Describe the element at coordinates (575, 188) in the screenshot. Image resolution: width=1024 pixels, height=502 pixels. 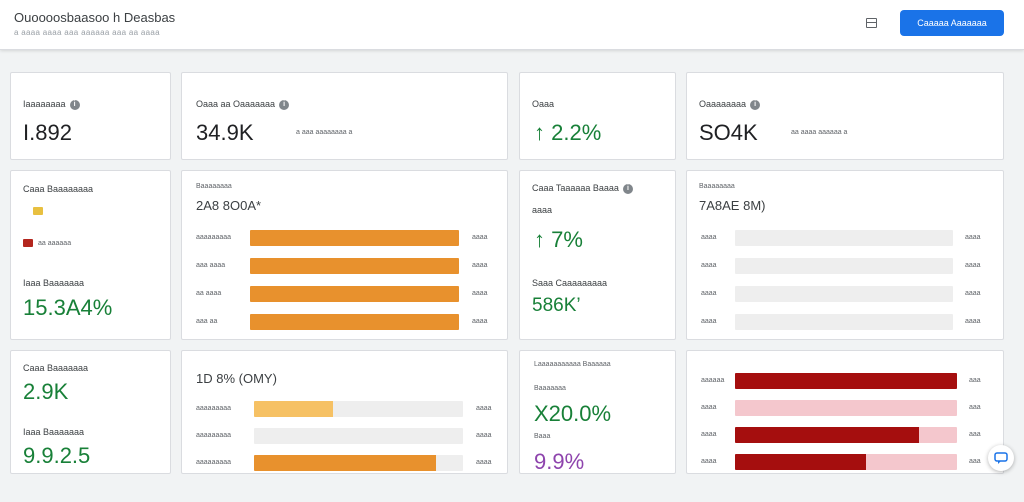
I see `card-title: Caaa Taaaaaa Baaaa` at that location.